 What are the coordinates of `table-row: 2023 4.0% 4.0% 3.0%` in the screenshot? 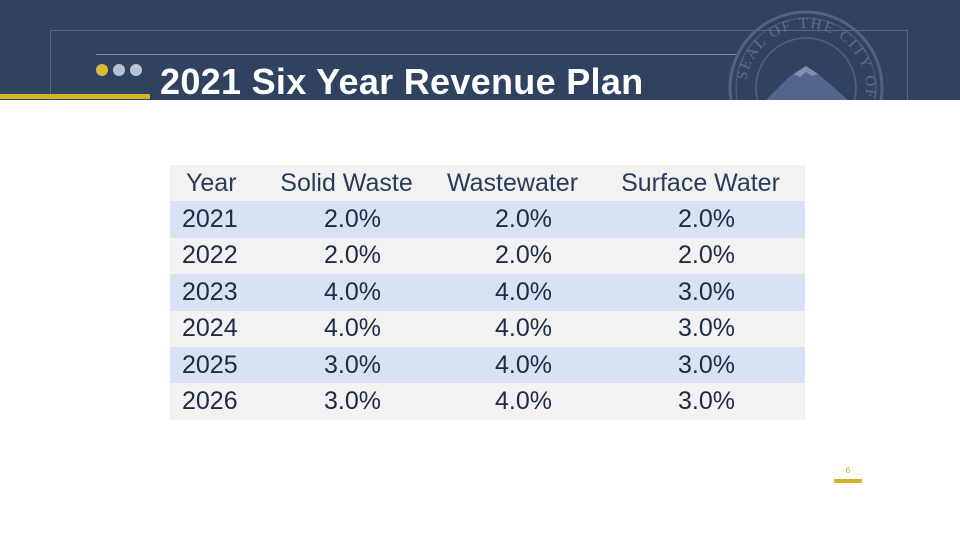 It's located at (487, 292).